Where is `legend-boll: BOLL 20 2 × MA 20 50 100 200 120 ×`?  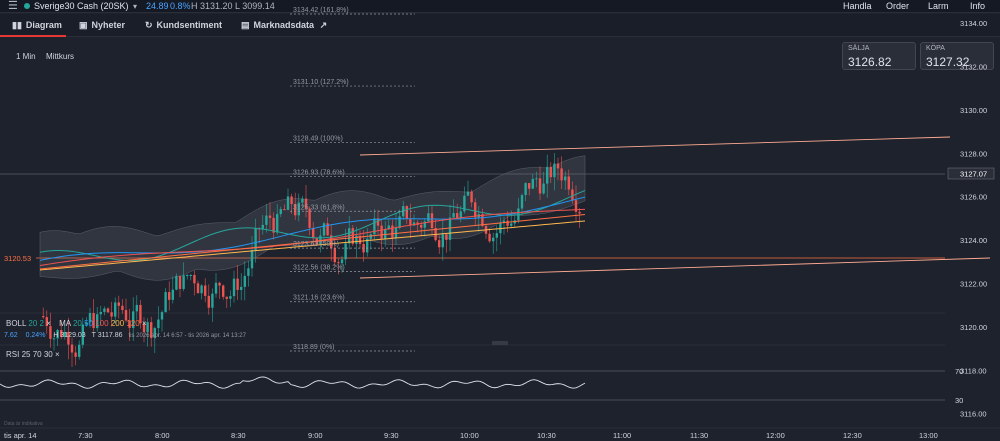
legend-boll: BOLL 20 2 × MA 20 50 100 200 120 × is located at coordinates (76, 323).